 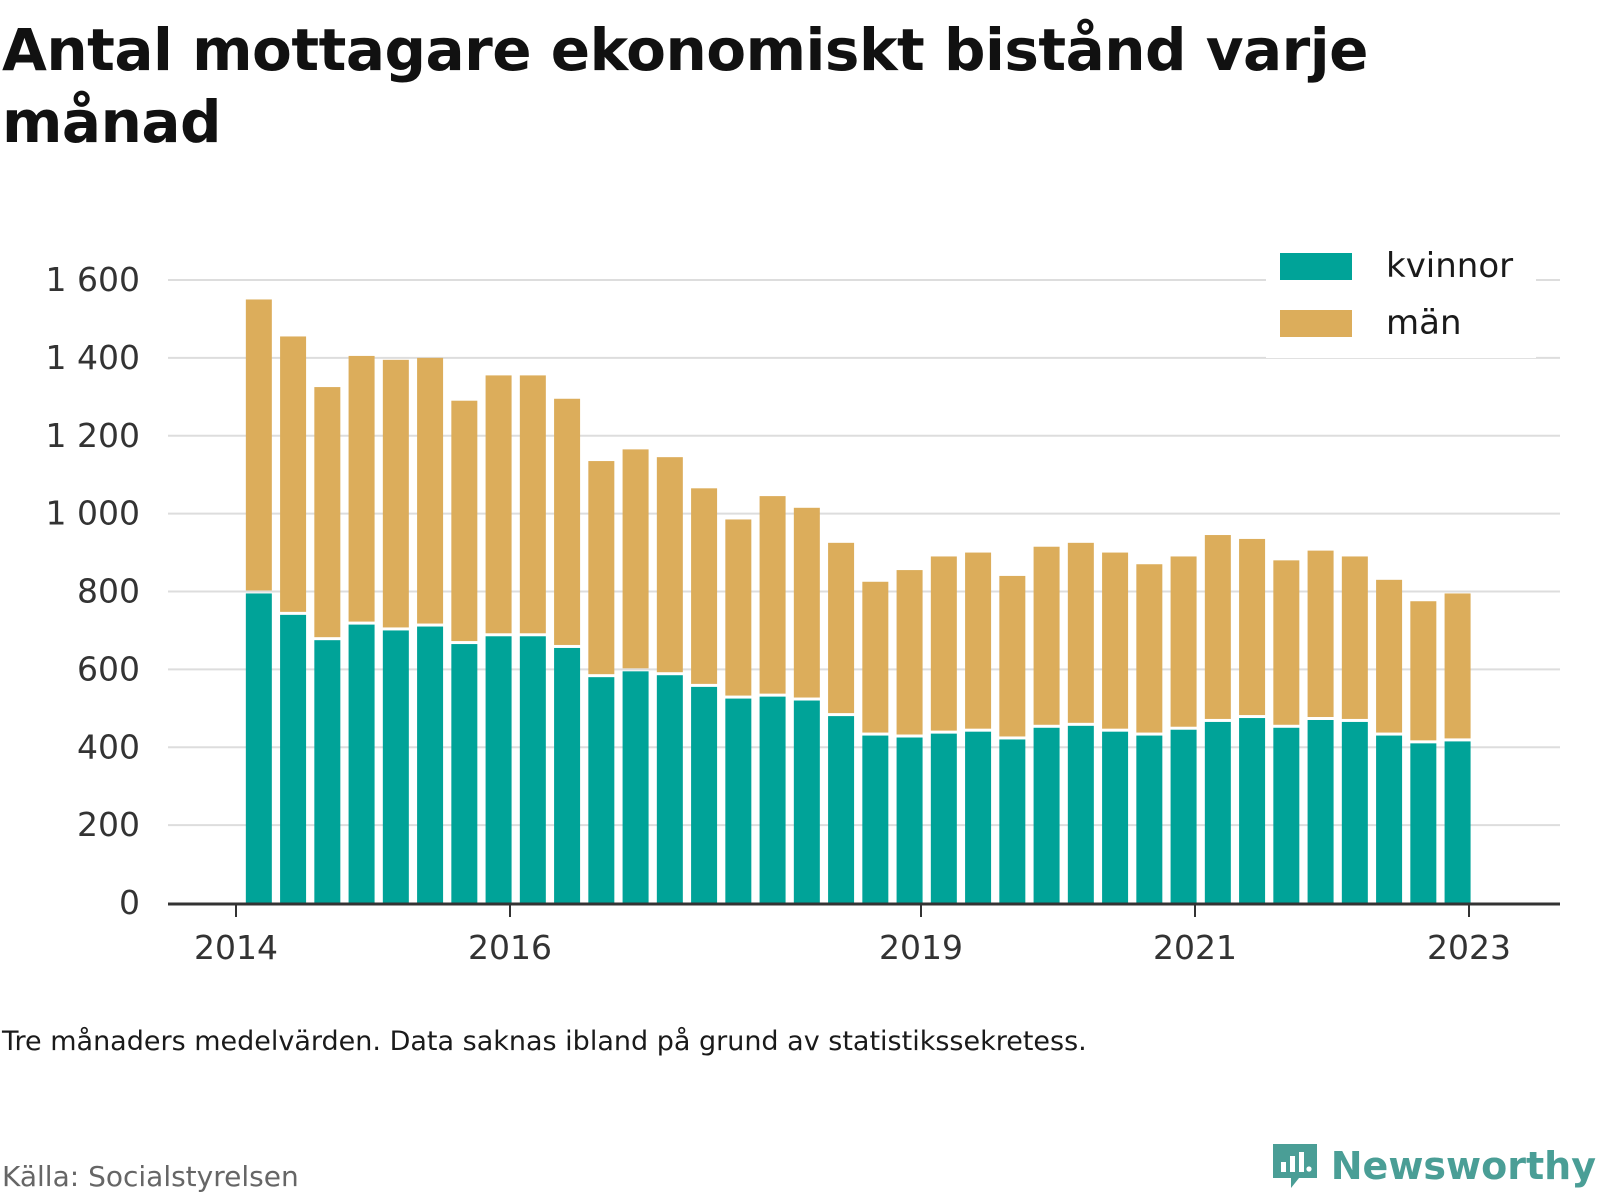 I want to click on brand-name: Newsworthy, so click(x=1463, y=1166).